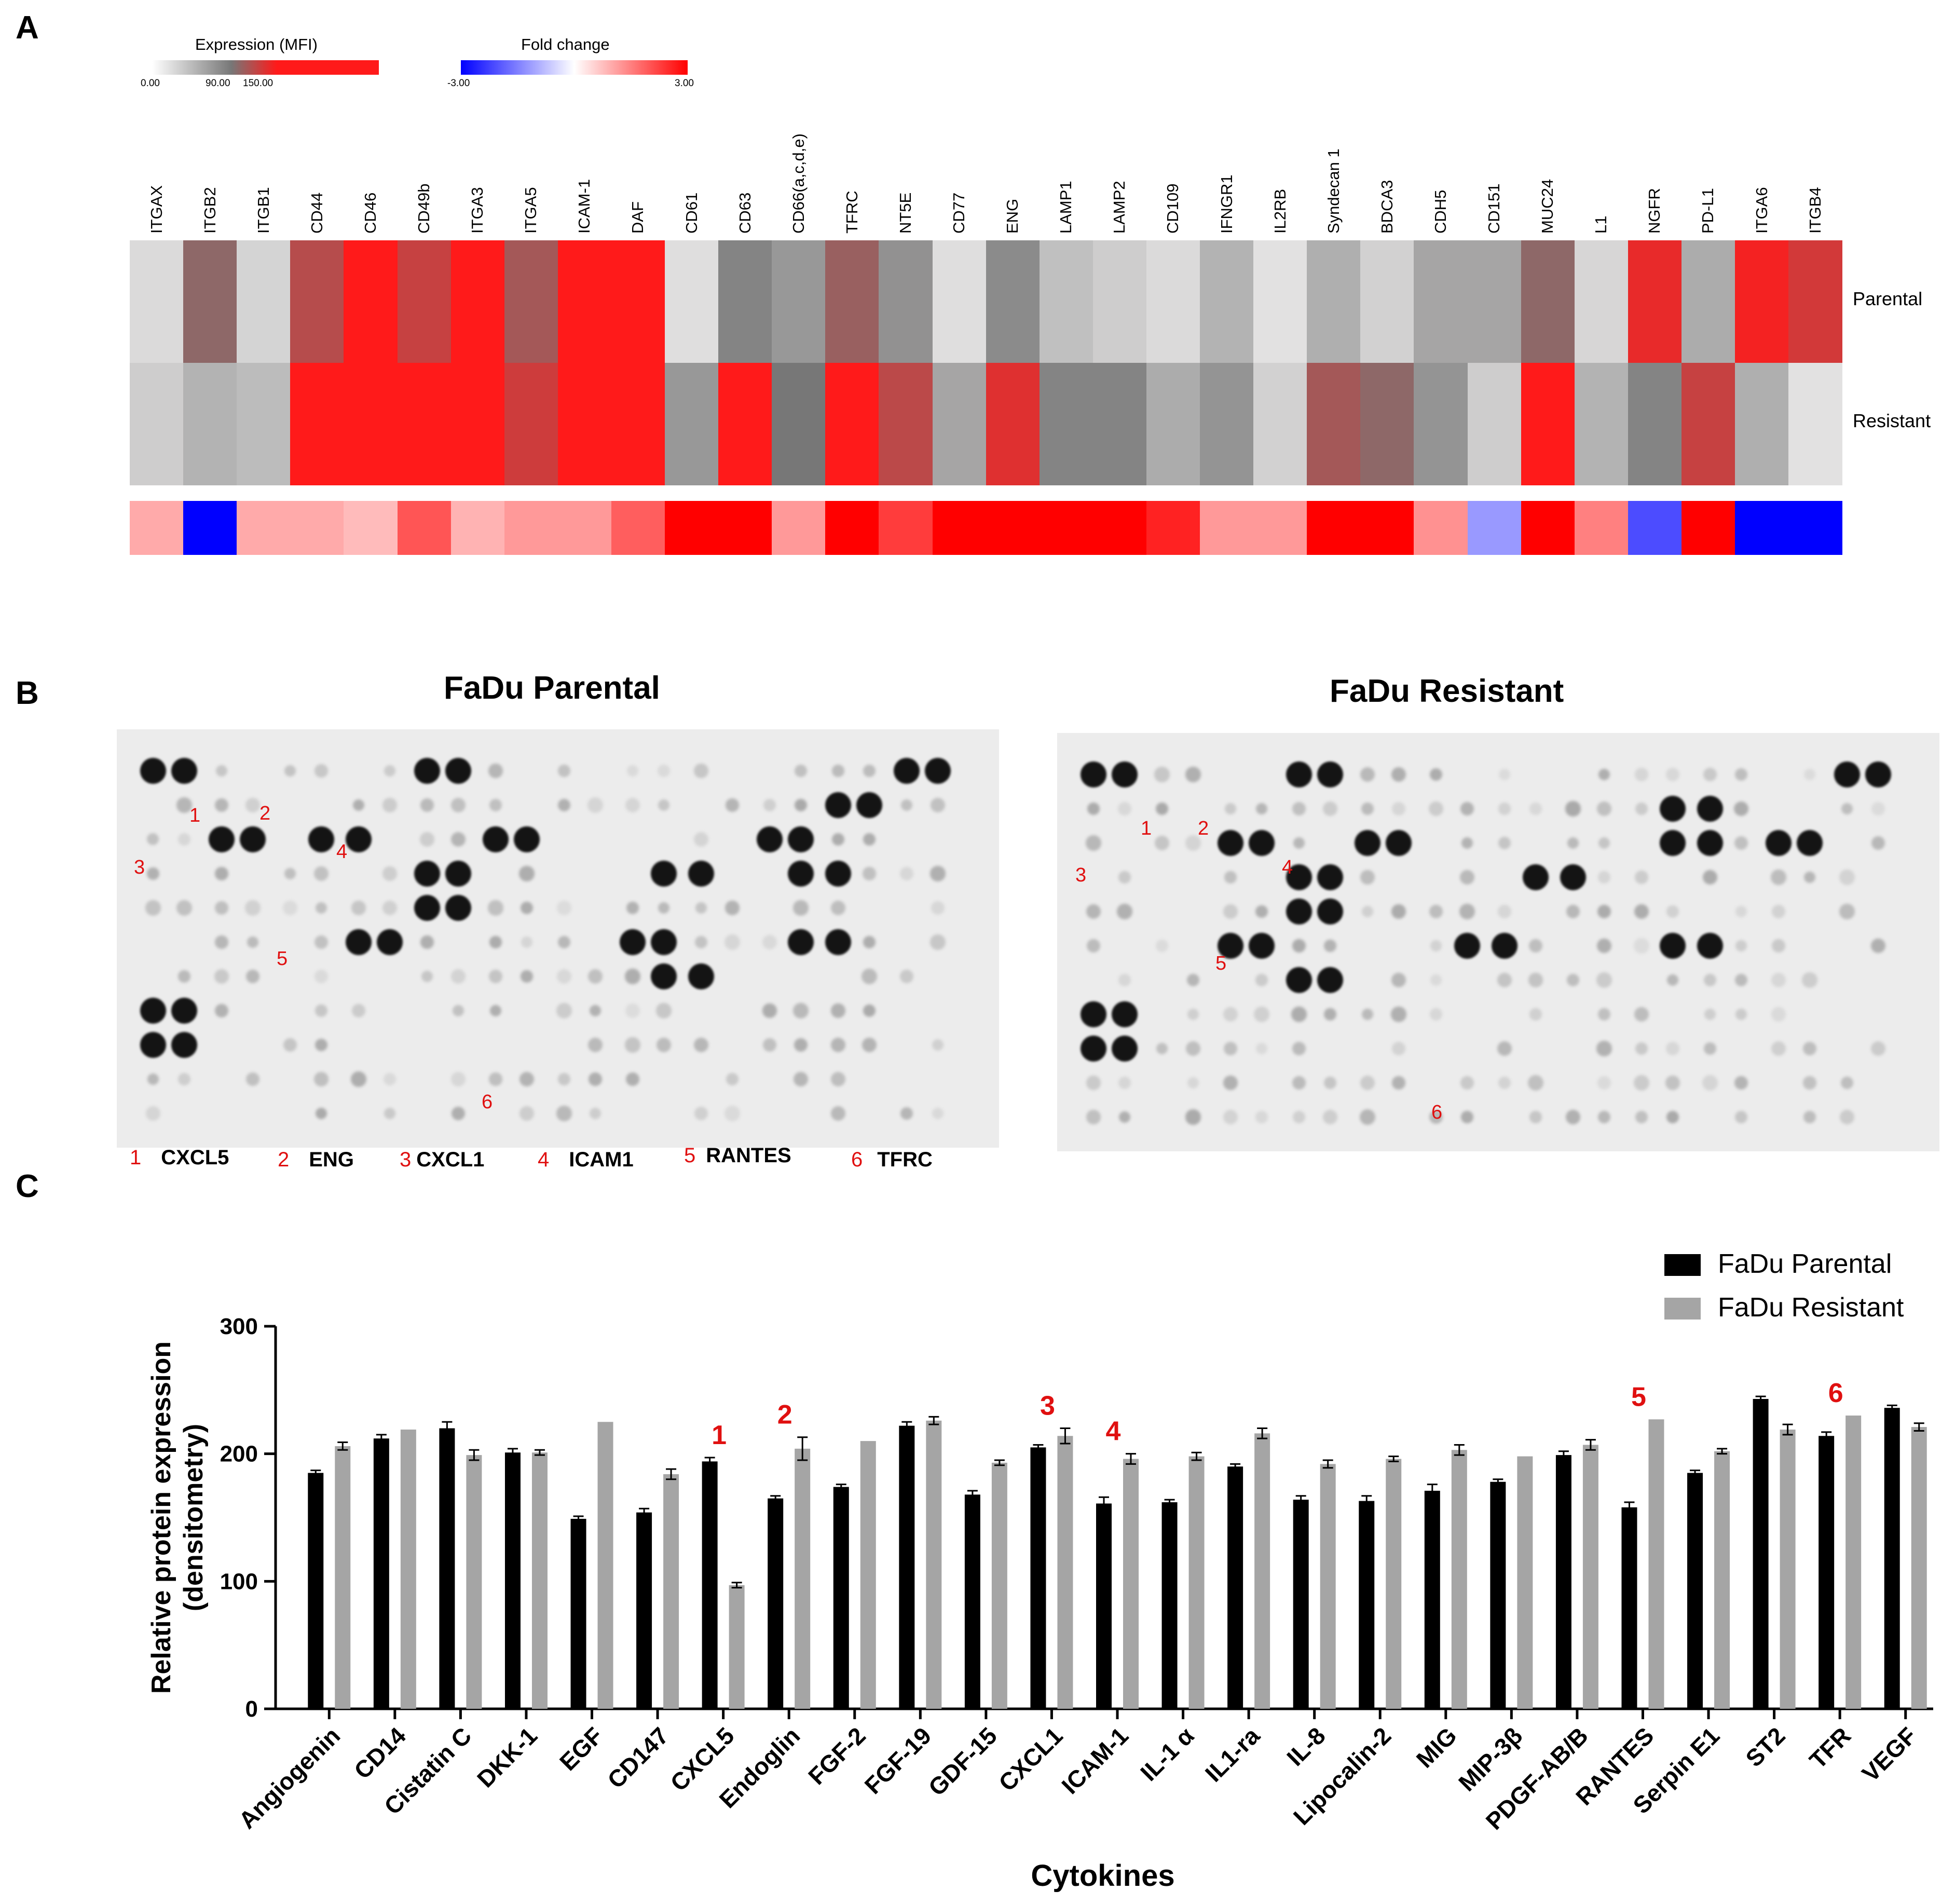  What do you see at coordinates (905, 1159) in the screenshot?
I see `blot-key-name: TFRC` at bounding box center [905, 1159].